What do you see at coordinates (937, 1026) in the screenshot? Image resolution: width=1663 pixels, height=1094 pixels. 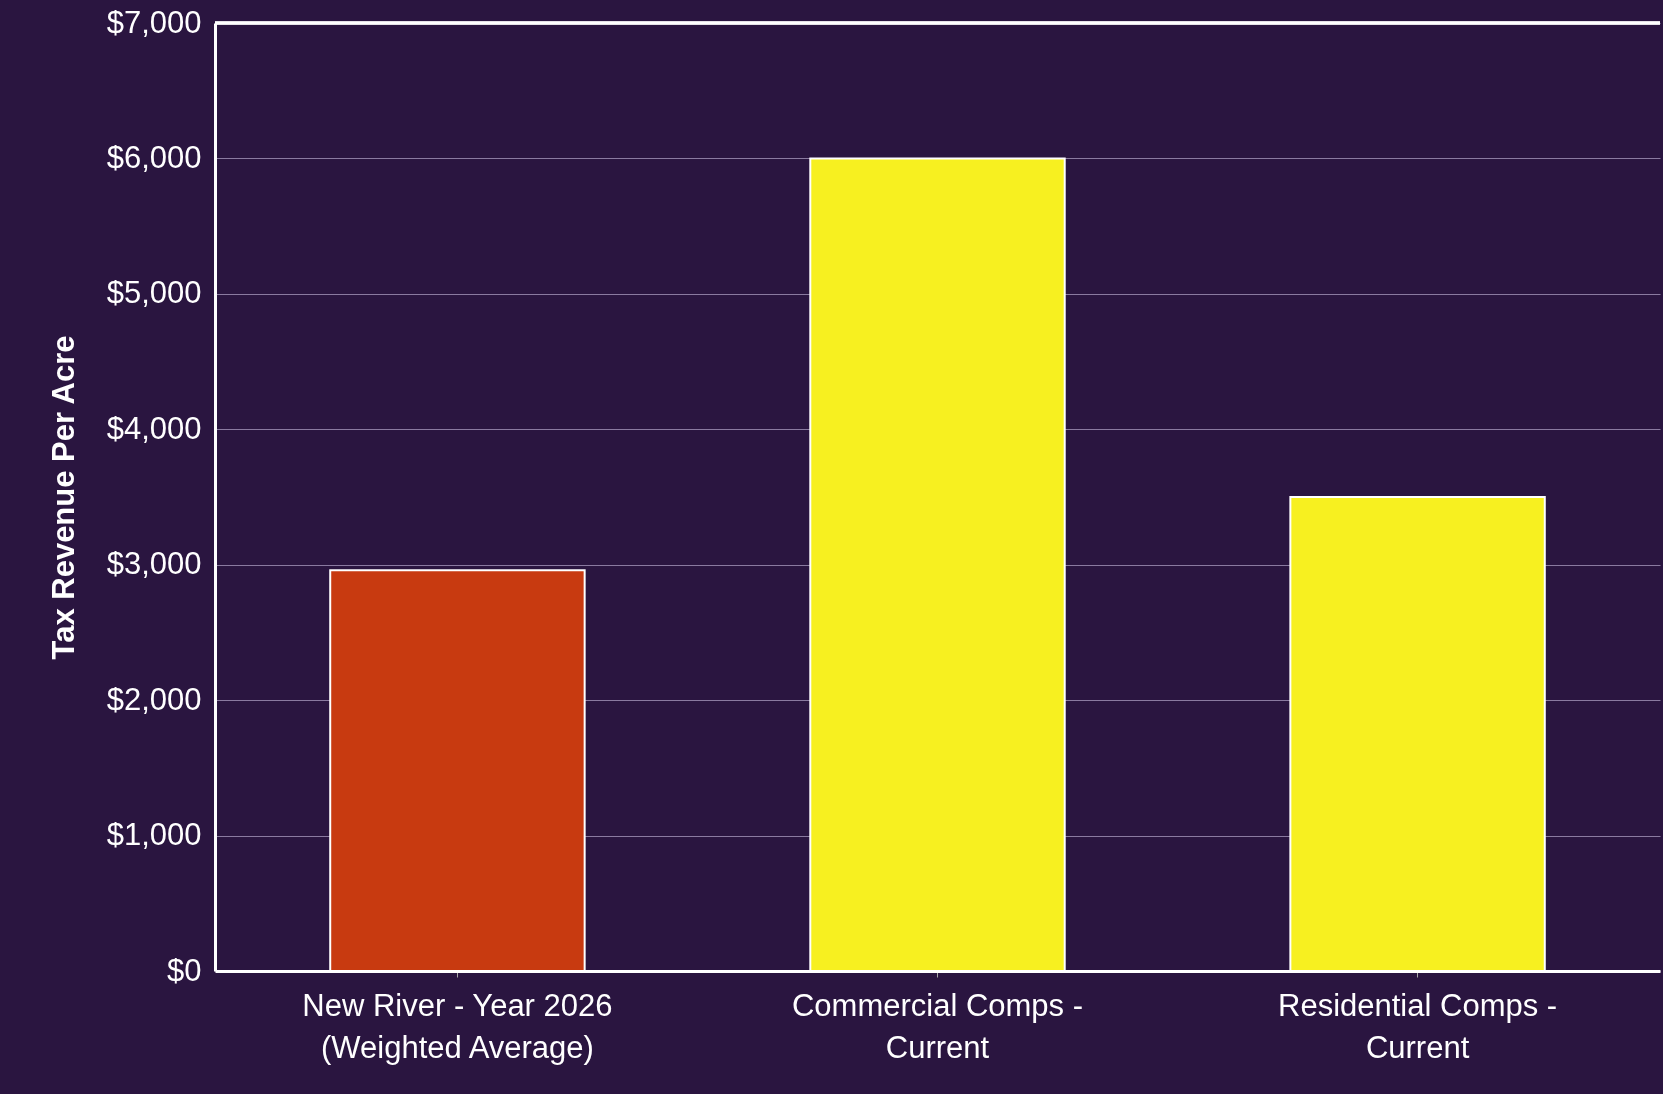 I see `x-tick-label: Commercial Comps - Current` at bounding box center [937, 1026].